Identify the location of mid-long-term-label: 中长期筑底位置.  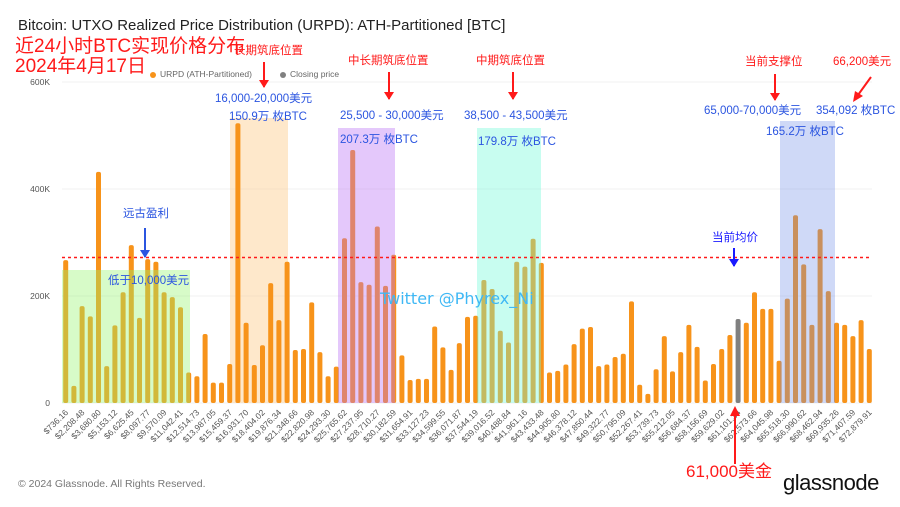
(388, 61).